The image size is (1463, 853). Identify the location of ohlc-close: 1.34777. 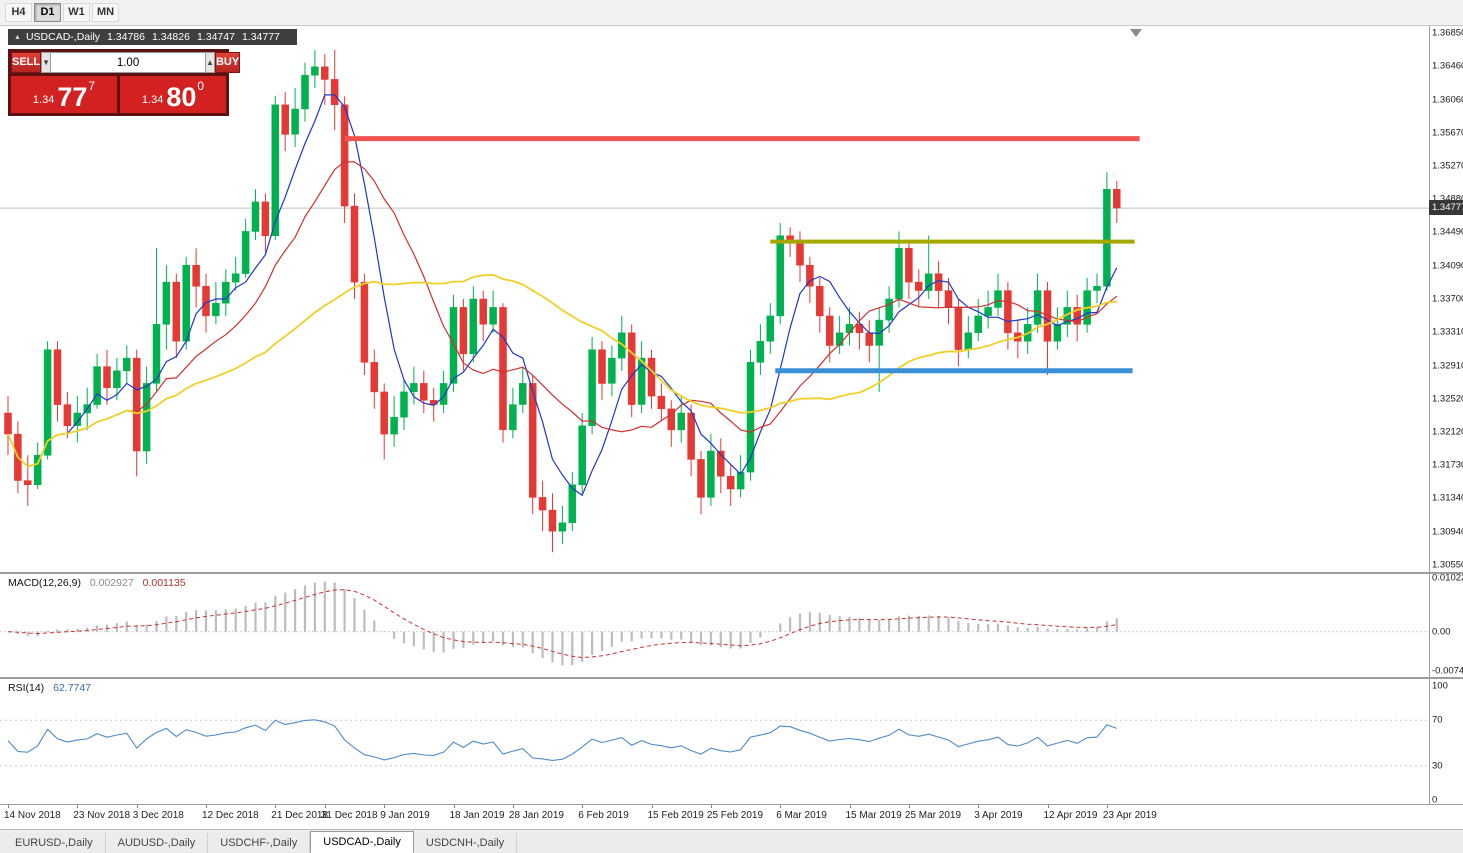
(260, 37).